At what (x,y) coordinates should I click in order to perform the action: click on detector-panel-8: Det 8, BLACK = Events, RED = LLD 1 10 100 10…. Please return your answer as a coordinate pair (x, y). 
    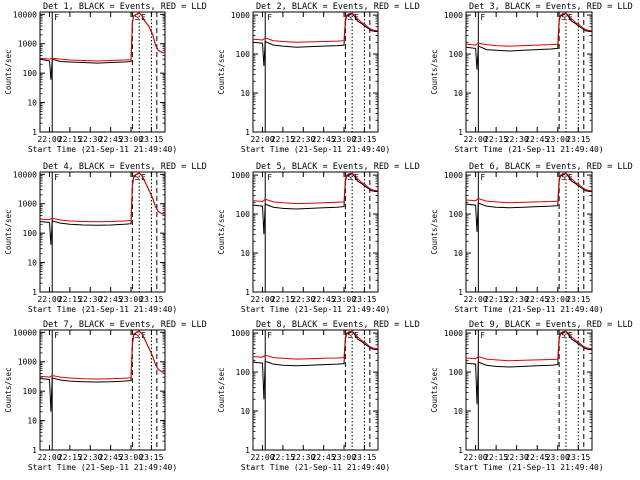
    Looking at the image, I should click on (318, 396).